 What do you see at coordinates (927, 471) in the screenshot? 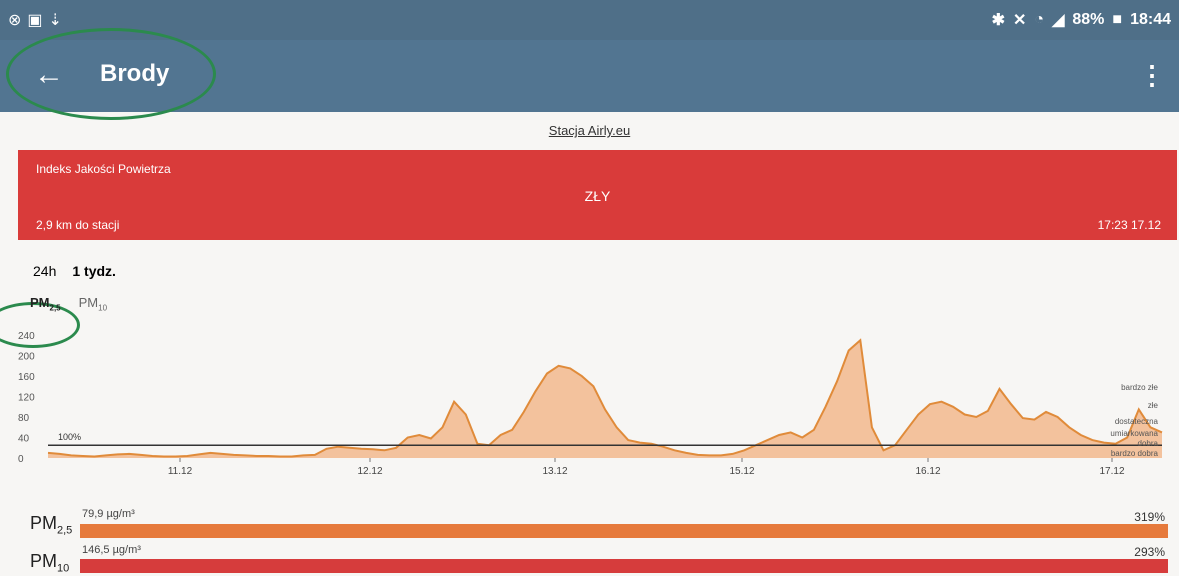
I see `x-tick-label: 16.12` at bounding box center [927, 471].